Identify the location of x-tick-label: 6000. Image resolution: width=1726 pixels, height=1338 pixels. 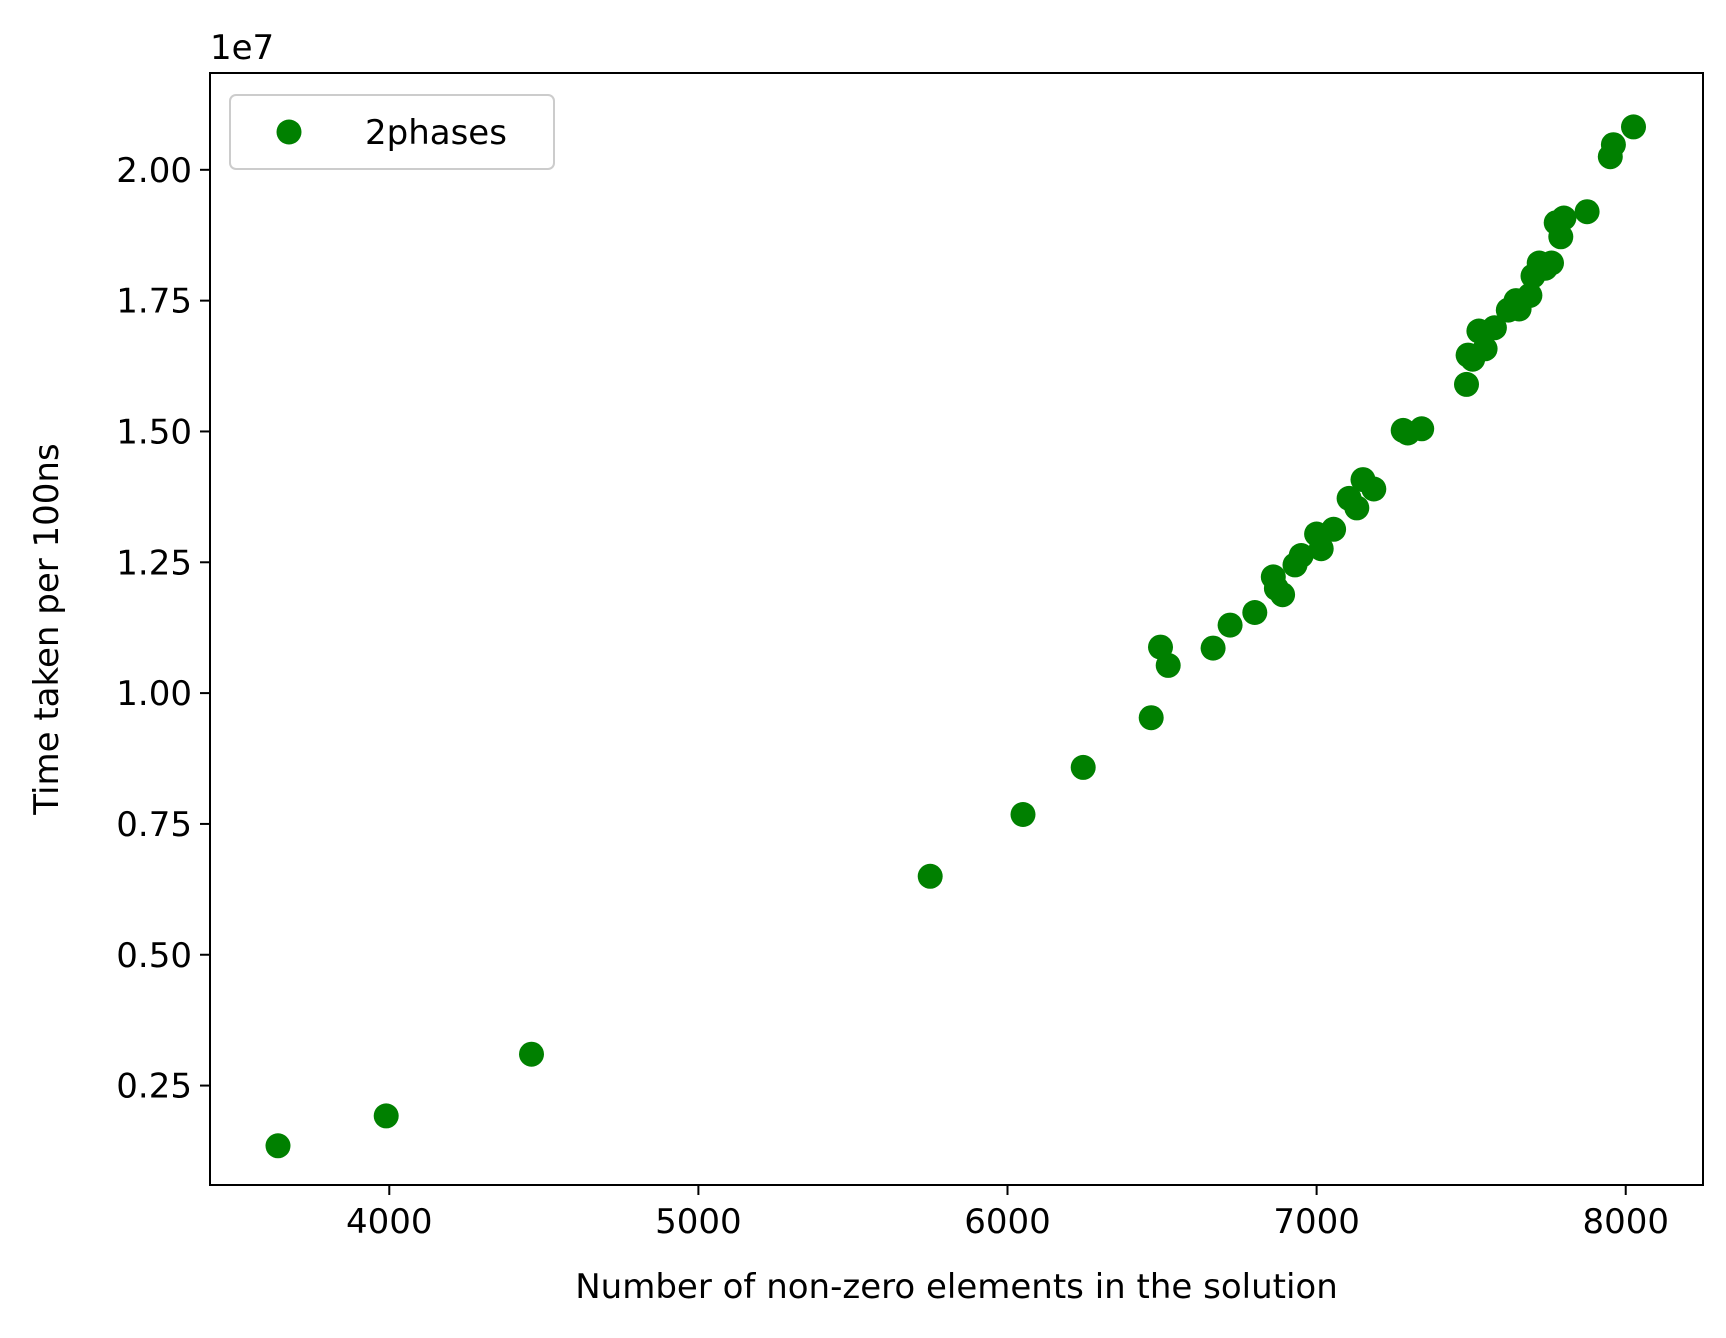
(1007, 1222).